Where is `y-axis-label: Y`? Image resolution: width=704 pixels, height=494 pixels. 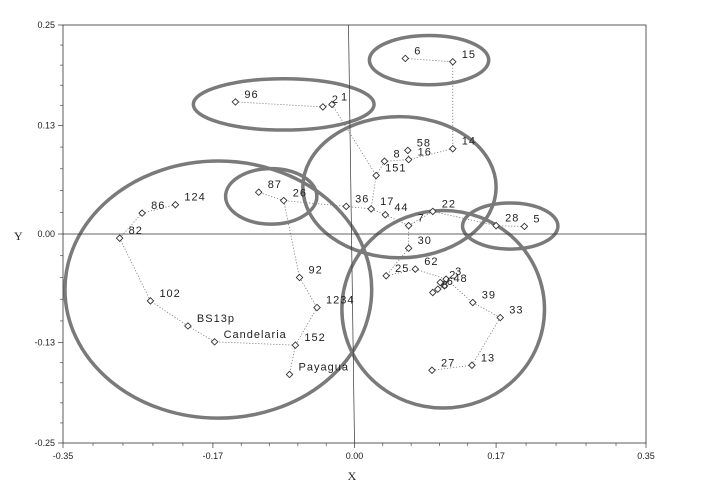
y-axis-label: Y is located at coordinates (18, 236).